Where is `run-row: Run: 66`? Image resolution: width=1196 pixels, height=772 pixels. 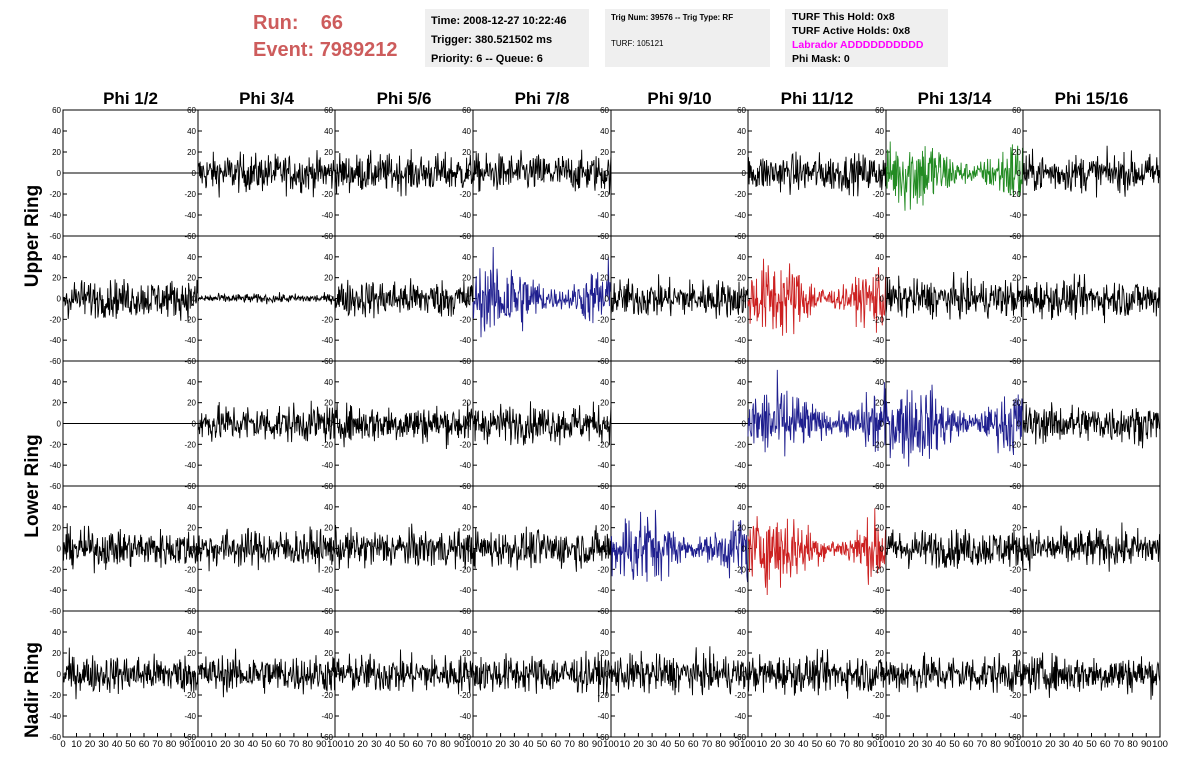 run-row: Run: 66 is located at coordinates (325, 23).